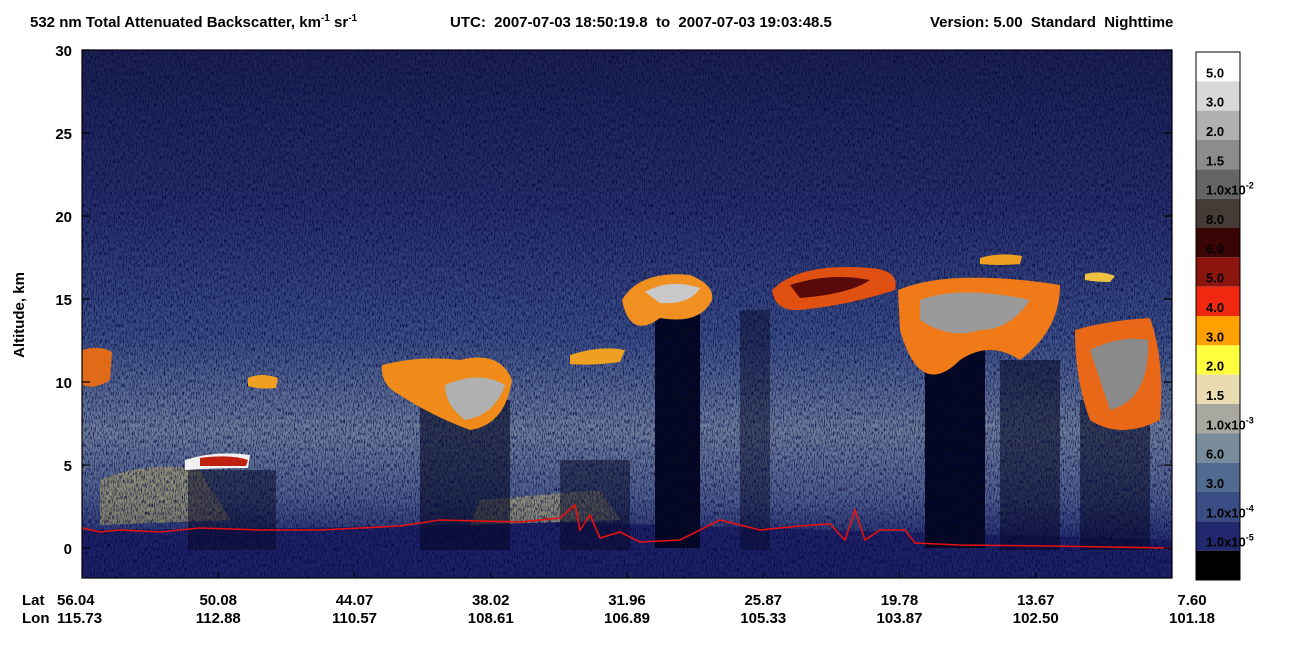 Image resolution: width=1300 pixels, height=667 pixels. I want to click on x-row-label: Lon, so click(36, 618).